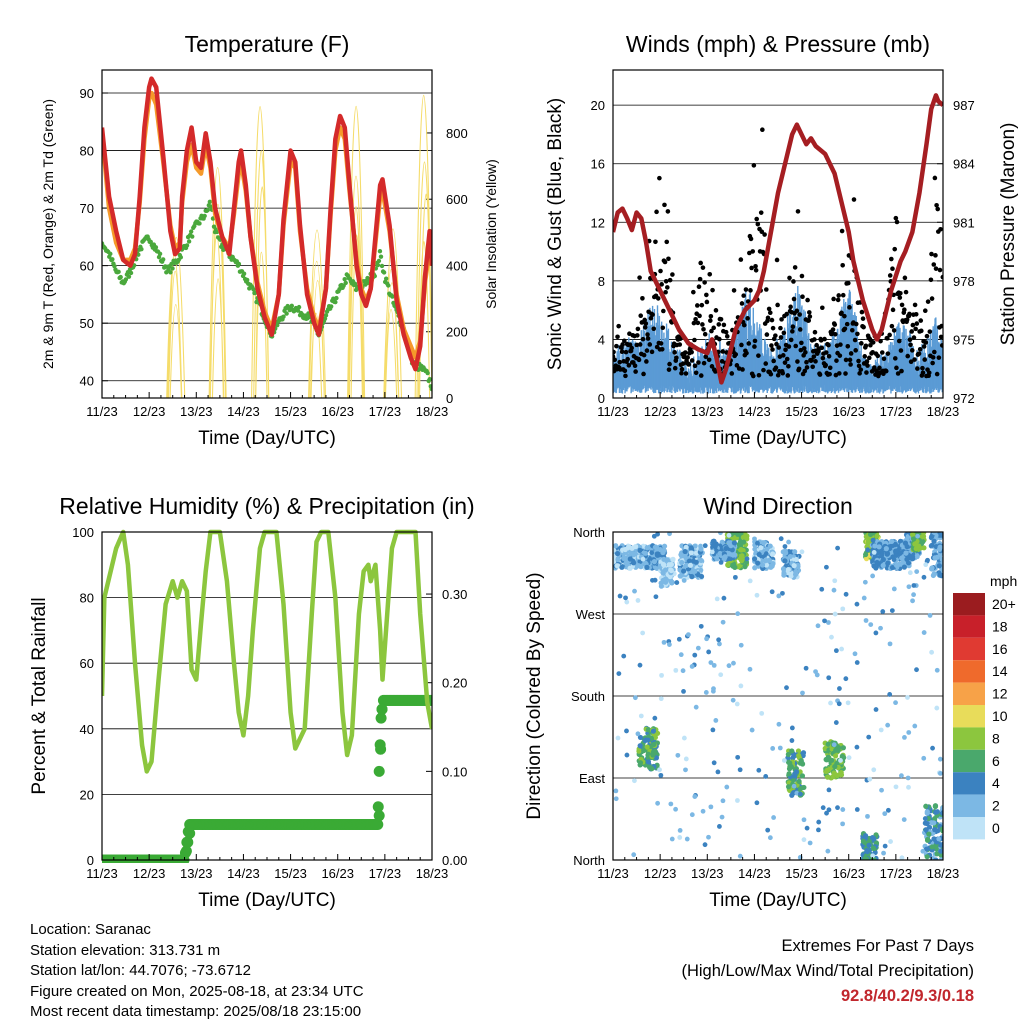 The width and height of the screenshot is (1024, 1024). Describe the element at coordinates (87, 323) in the screenshot. I see `y-tick-label: 50` at that location.